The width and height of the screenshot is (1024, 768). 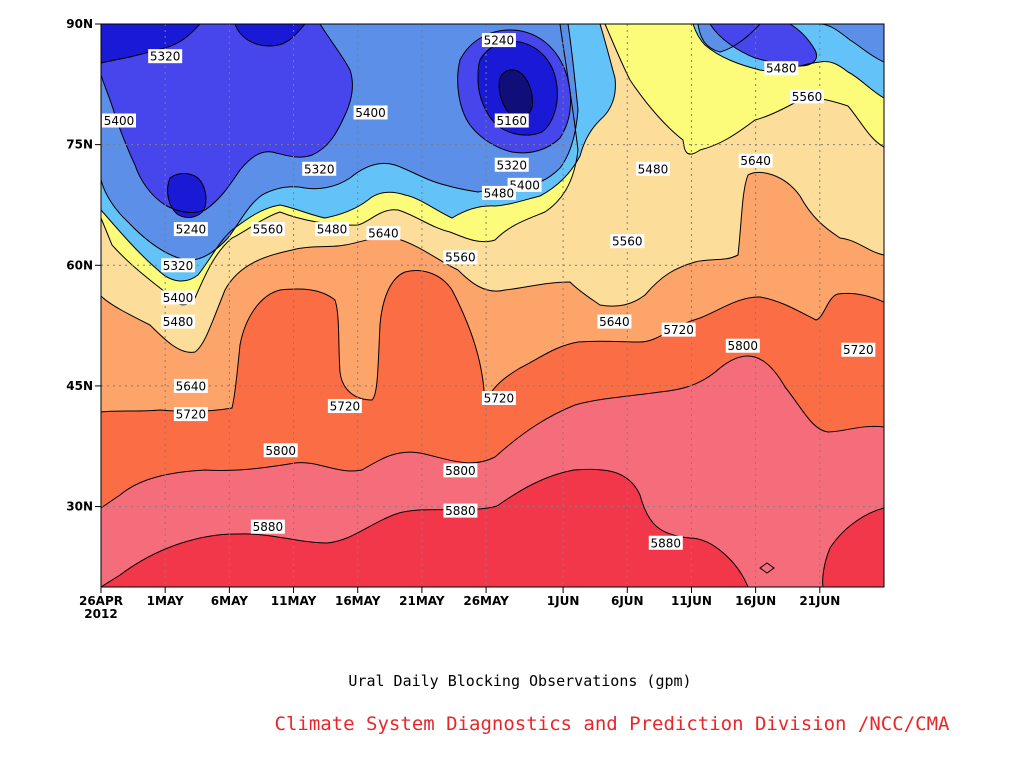 What do you see at coordinates (422, 601) in the screenshot?
I see `x-tick-label: 21MAY` at bounding box center [422, 601].